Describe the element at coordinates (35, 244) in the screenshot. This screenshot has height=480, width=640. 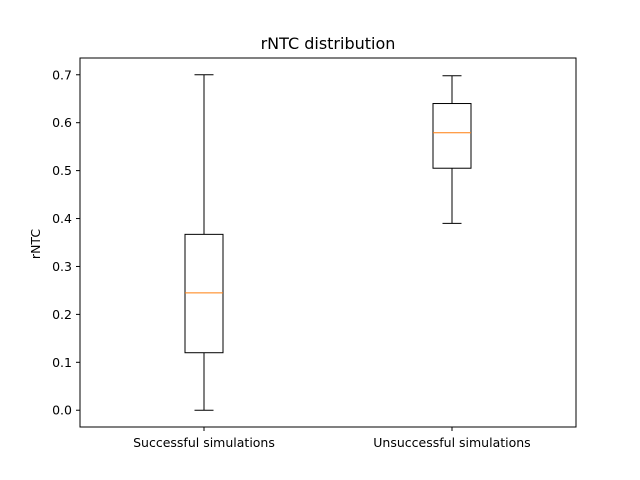
I see `y-axis-label: rNTC` at that location.